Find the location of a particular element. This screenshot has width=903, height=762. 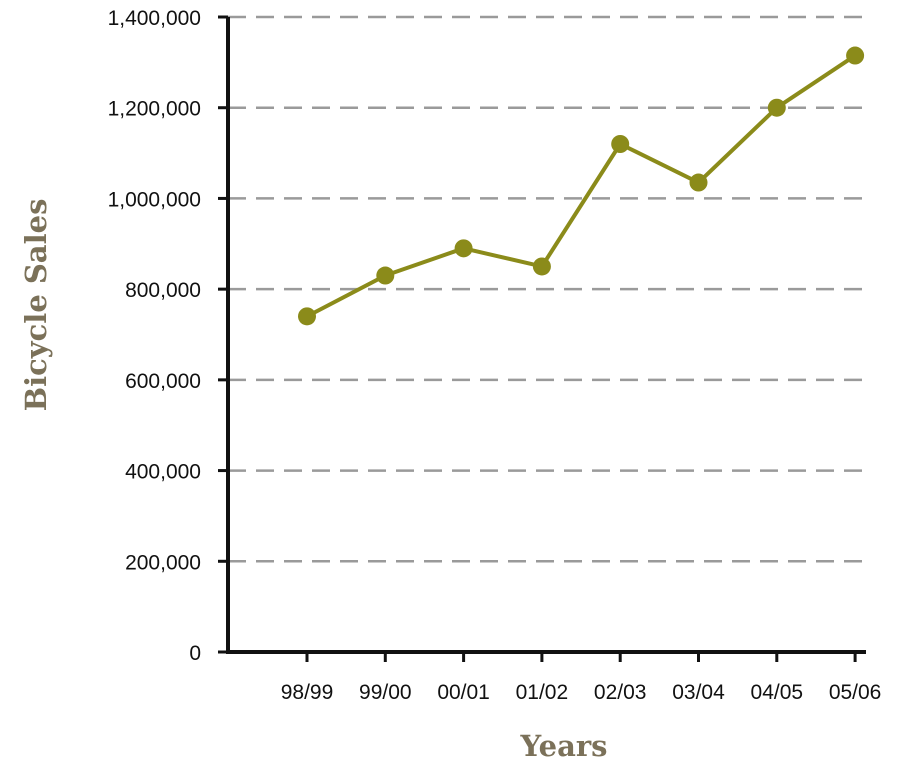

x-tick-label: 04/05 is located at coordinates (777, 692).